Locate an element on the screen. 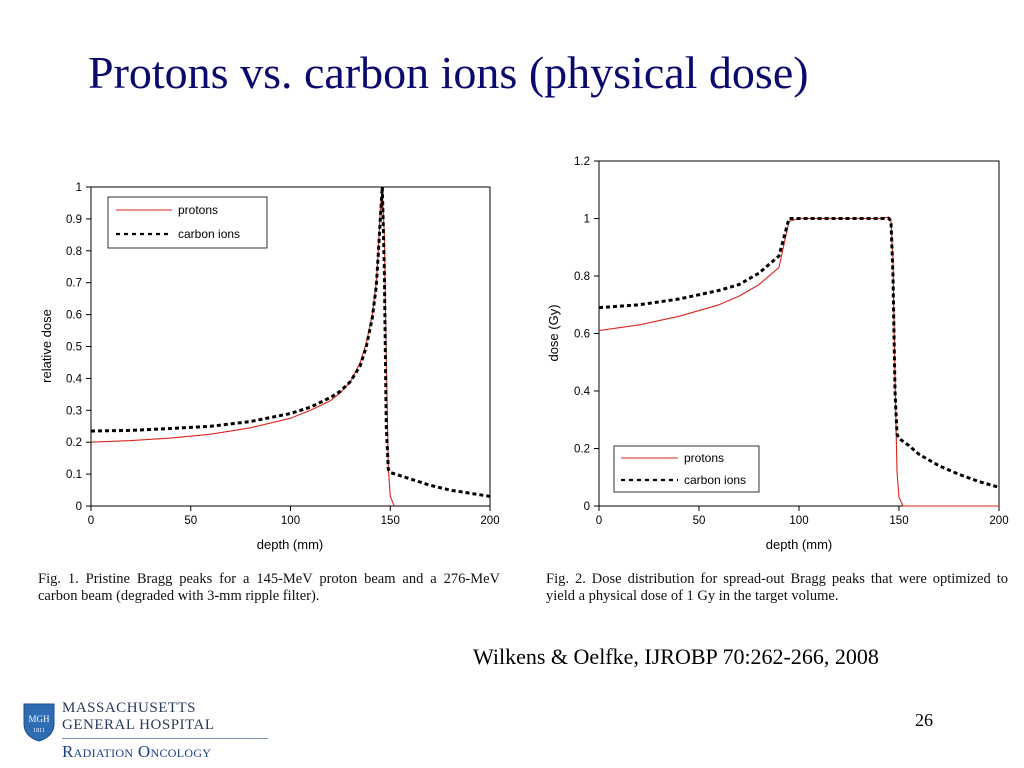  mgh-shield-icon: MGH 1811 is located at coordinates (39, 722).